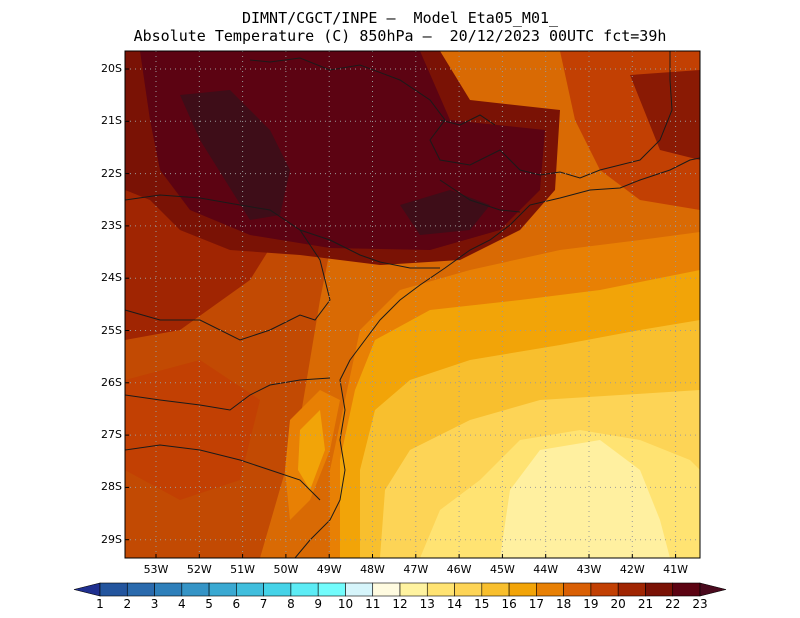 This screenshot has height=618, width=800. I want to click on colorbar-label: 17, so click(536, 604).